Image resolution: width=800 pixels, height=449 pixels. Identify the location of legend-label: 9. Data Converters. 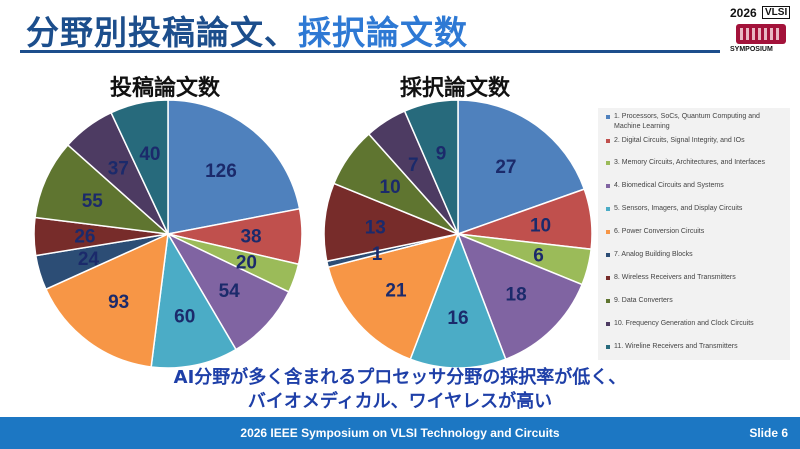
(643, 300).